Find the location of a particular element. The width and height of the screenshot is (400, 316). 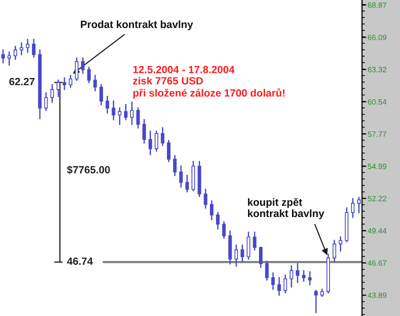

annotation: koupit zpět kontrakt bavlny is located at coordinates (286, 209).